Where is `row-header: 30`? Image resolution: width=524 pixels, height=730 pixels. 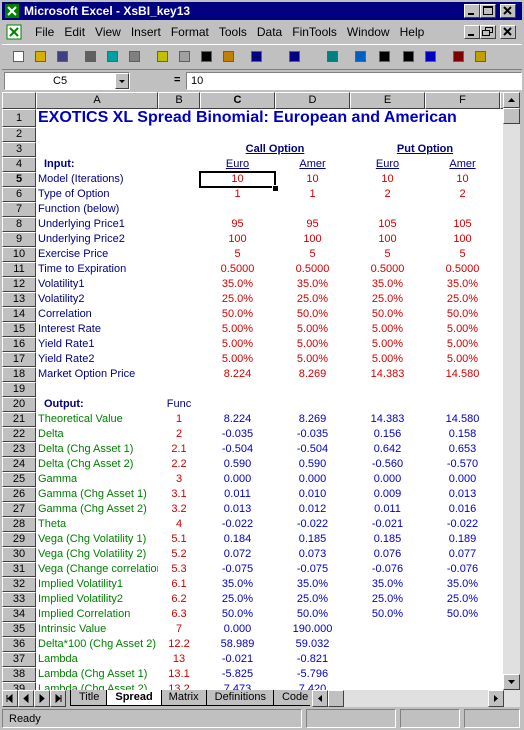 row-header: 30 is located at coordinates (19, 554).